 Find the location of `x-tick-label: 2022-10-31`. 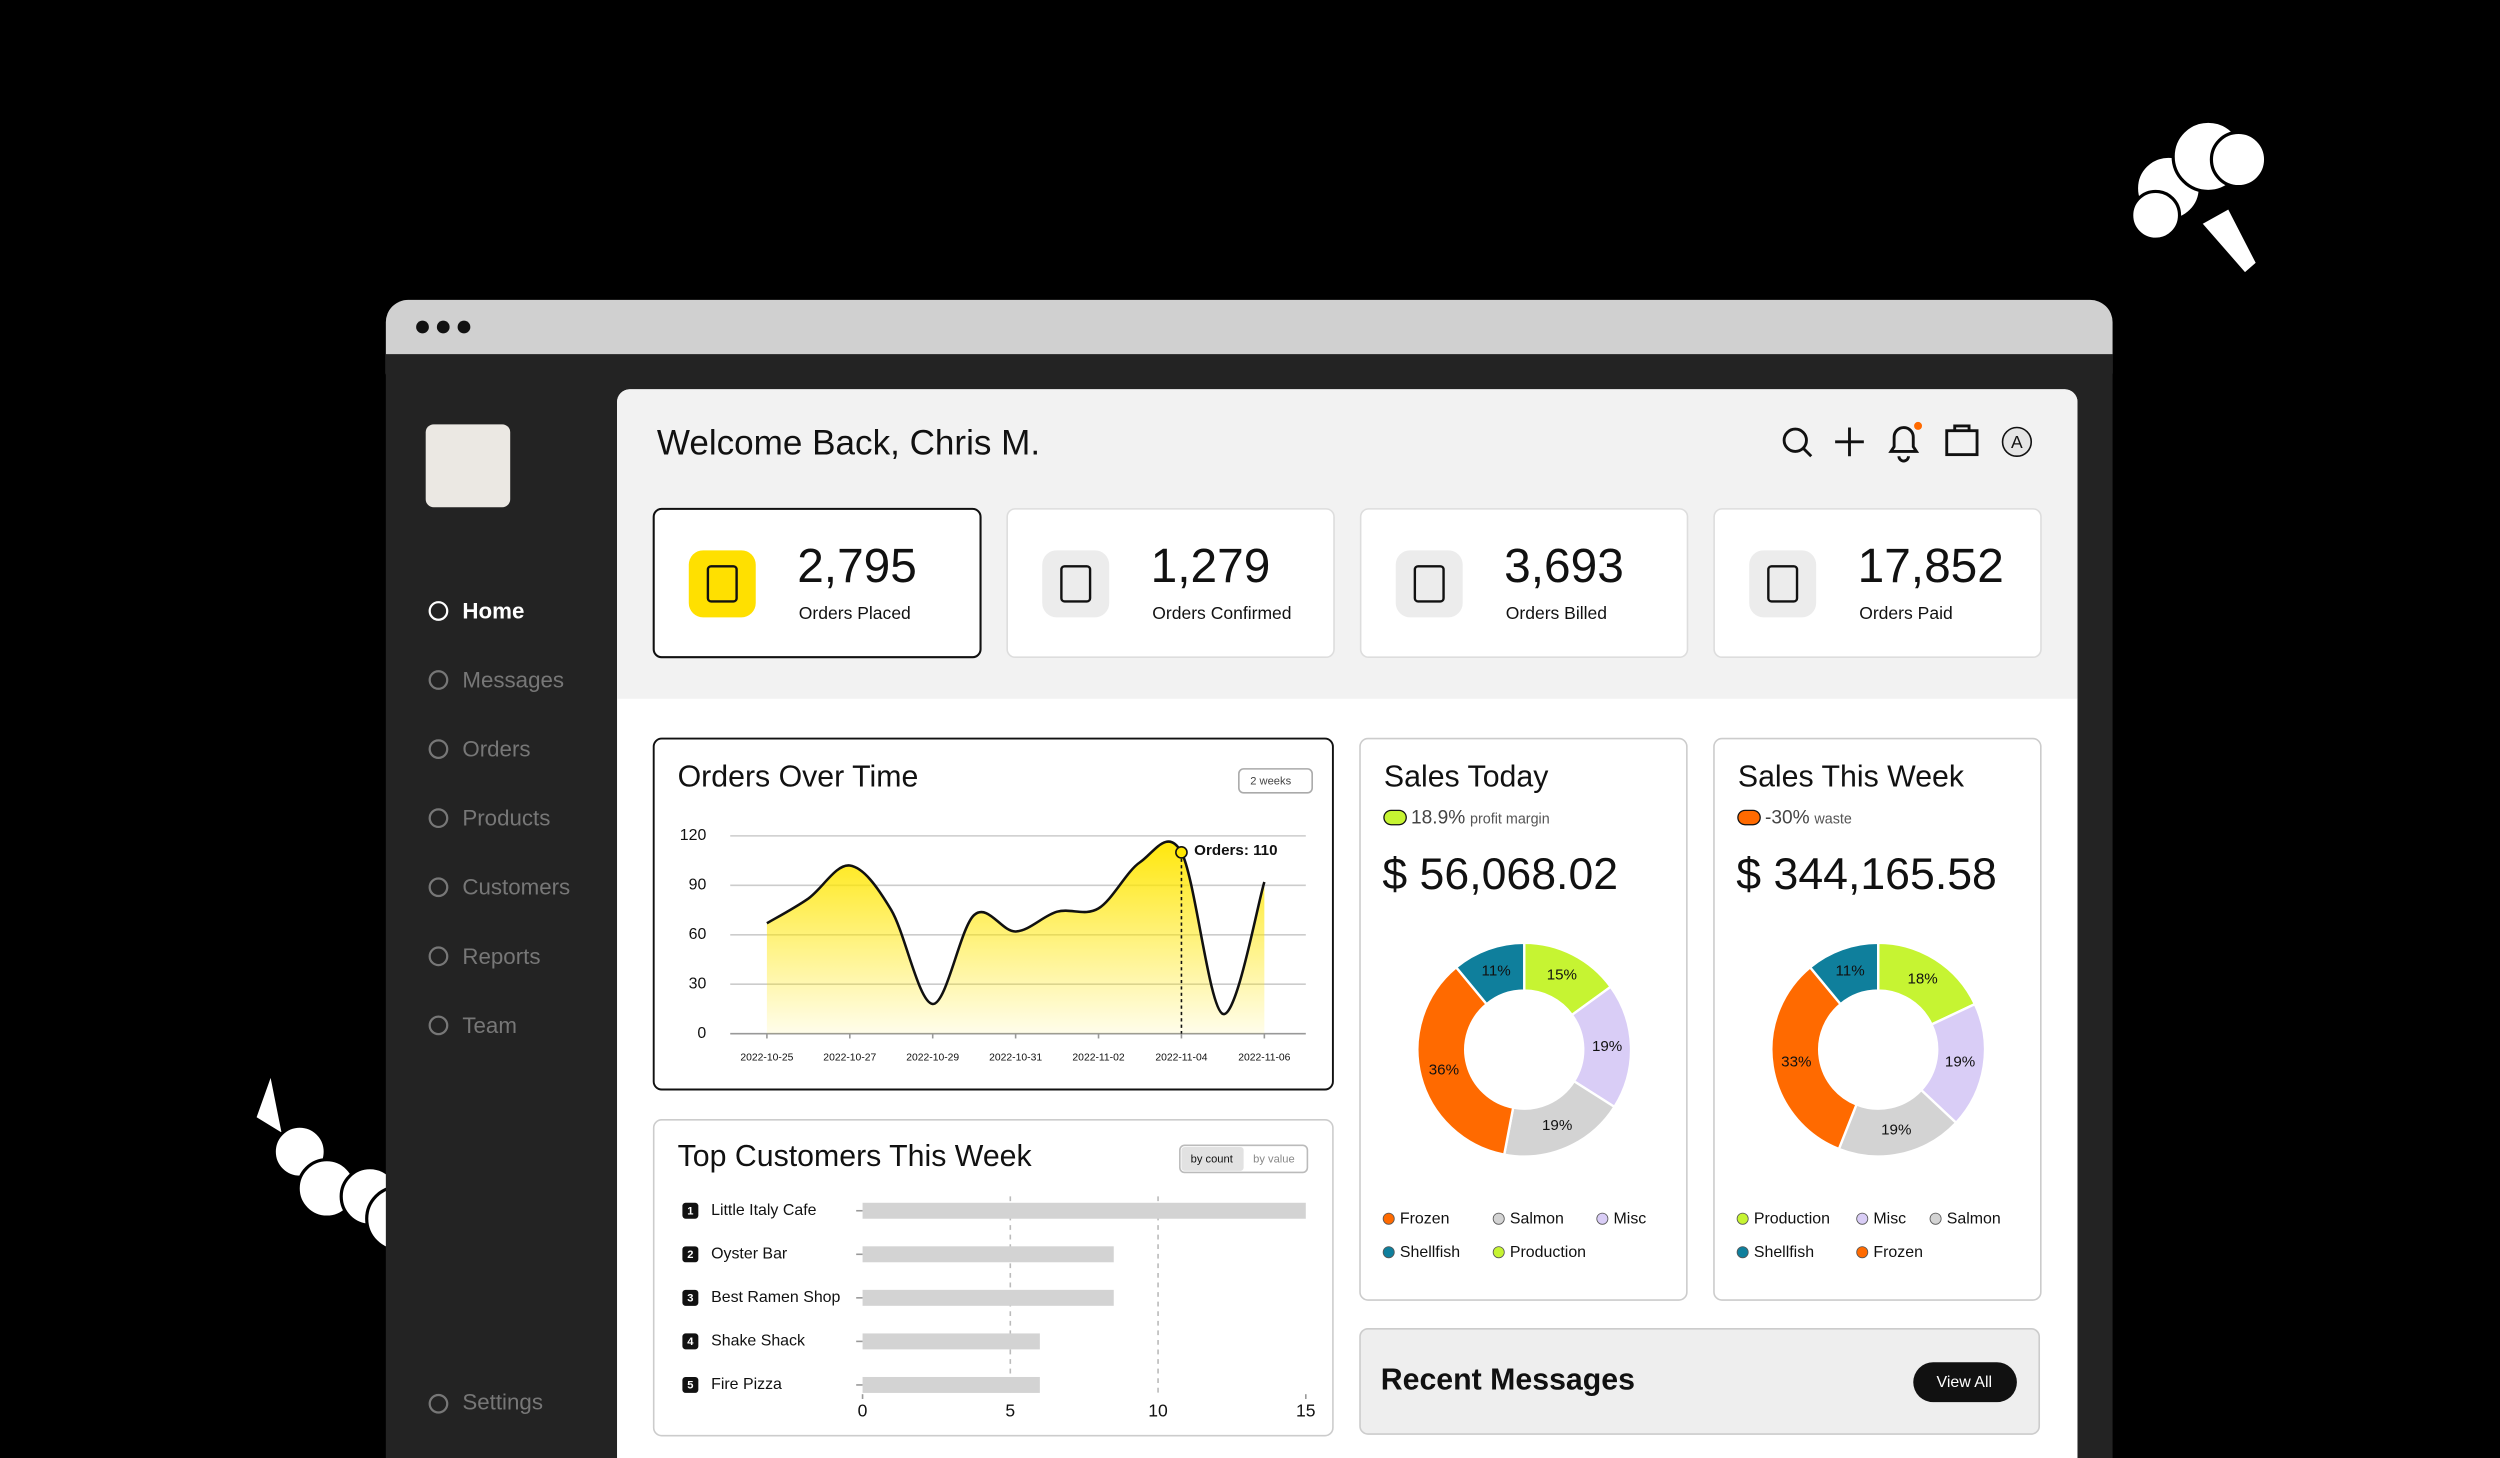

x-tick-label: 2022-10-31 is located at coordinates (1015, 1057).